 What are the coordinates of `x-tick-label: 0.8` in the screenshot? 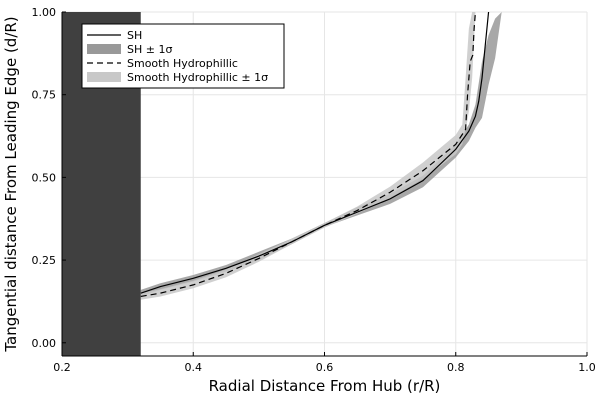 It's located at (456, 367).